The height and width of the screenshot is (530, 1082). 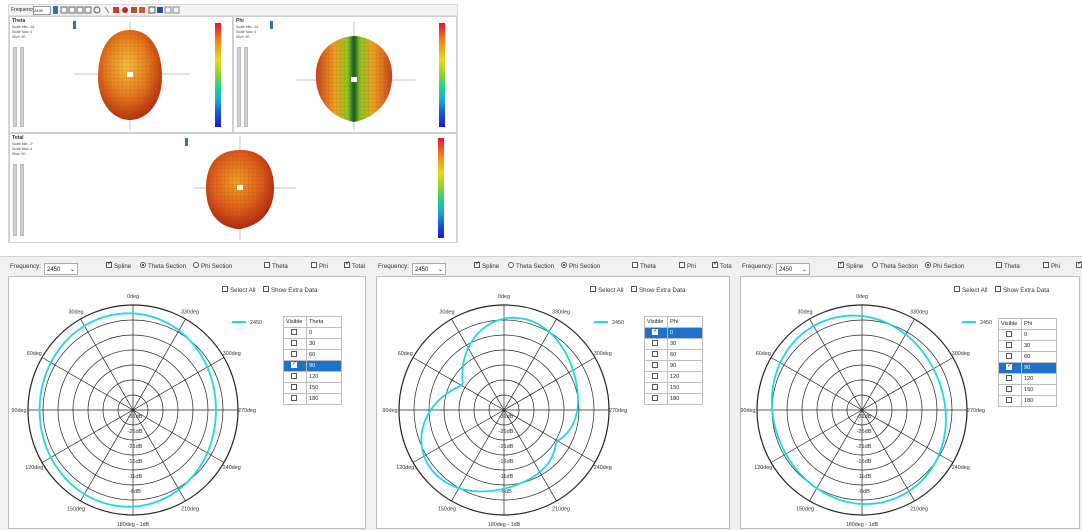 I want to click on min-slider, so click(x=15, y=87).